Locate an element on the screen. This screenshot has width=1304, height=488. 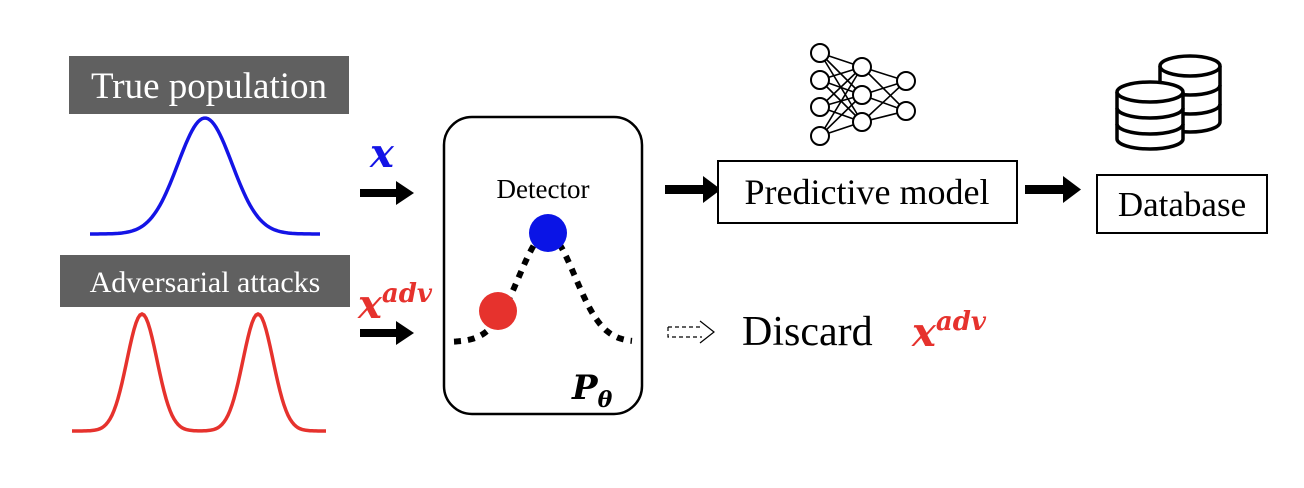
dashed-arrow-icon is located at coordinates (691, 332).